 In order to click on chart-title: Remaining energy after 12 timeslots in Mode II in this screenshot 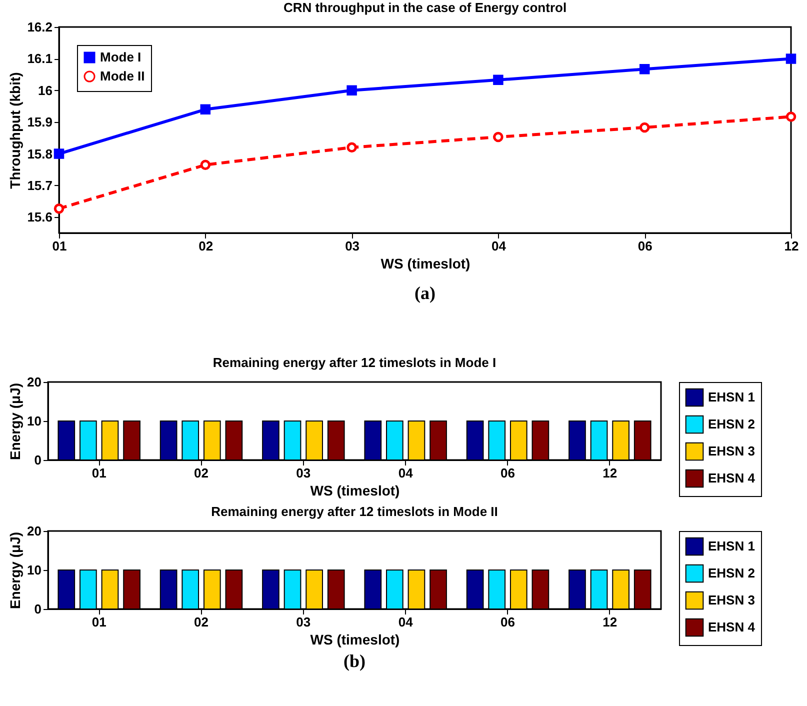, I will do `click(354, 511)`.